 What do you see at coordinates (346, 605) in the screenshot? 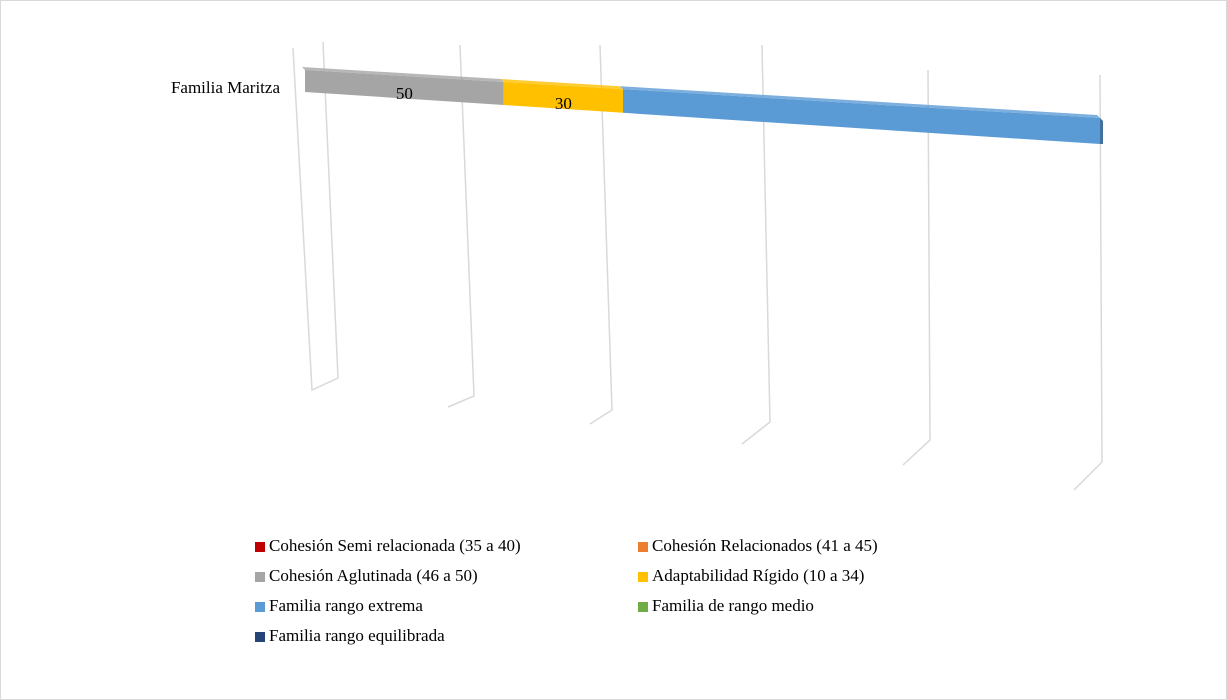
I see `legend-label: Familia rango extrema` at bounding box center [346, 605].